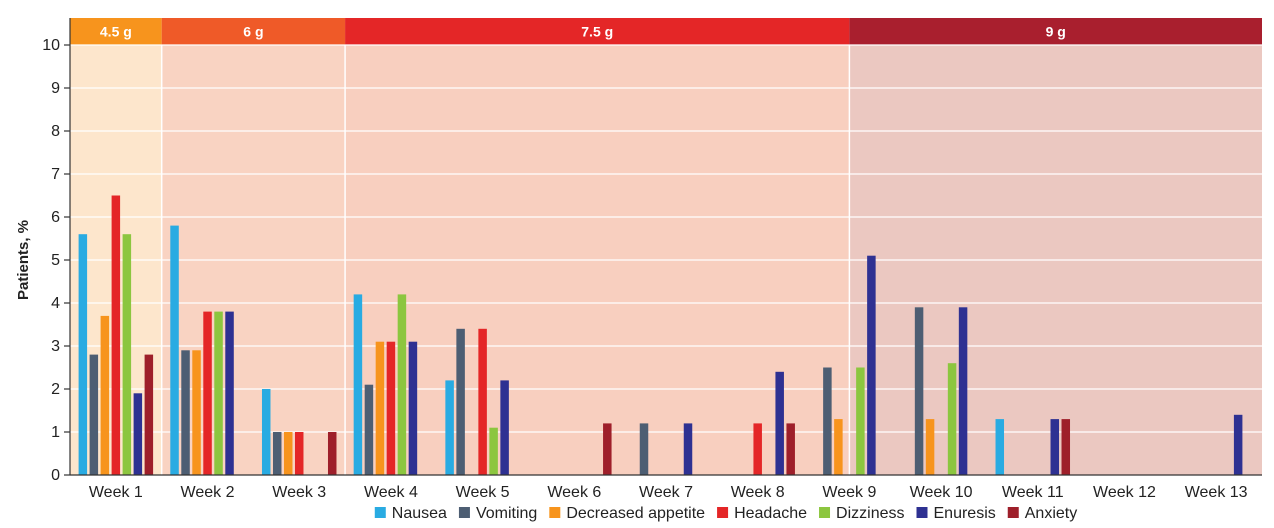 Image resolution: width=1274 pixels, height=528 pixels. What do you see at coordinates (55, 174) in the screenshot?
I see `y-tick-label: 7` at bounding box center [55, 174].